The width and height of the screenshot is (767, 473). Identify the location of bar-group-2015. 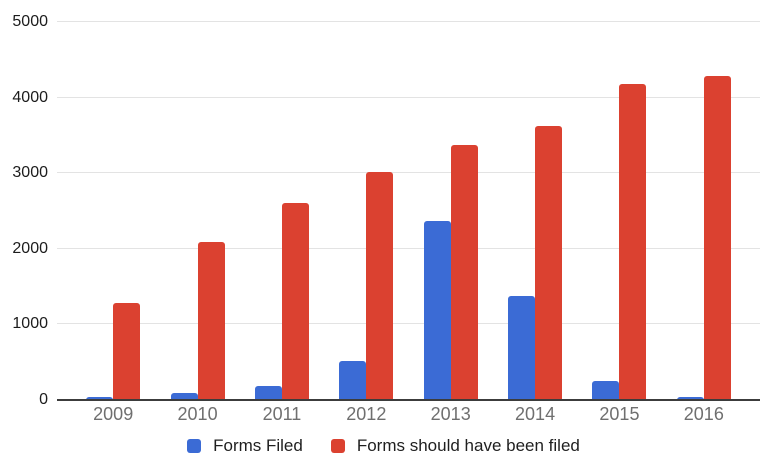
(619, 211).